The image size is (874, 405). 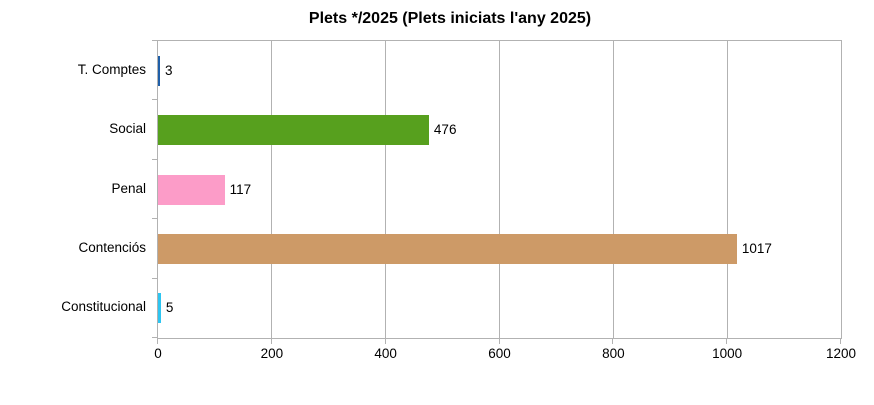 I want to click on x-tick-label: 0, so click(x=158, y=353).